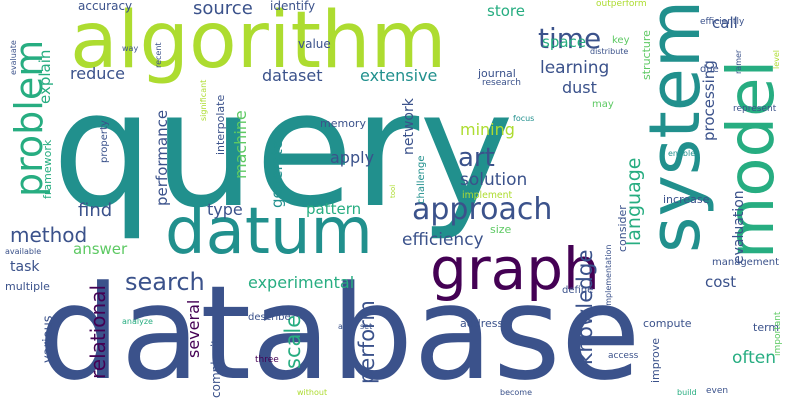  I want to click on word-dust: dust, so click(579, 87).